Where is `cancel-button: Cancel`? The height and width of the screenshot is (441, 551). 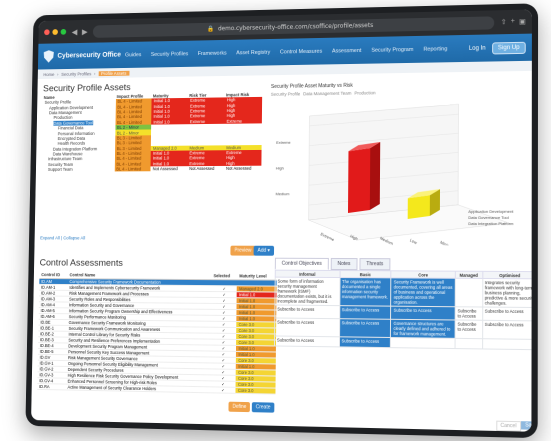 cancel-button: Cancel is located at coordinates (508, 426).